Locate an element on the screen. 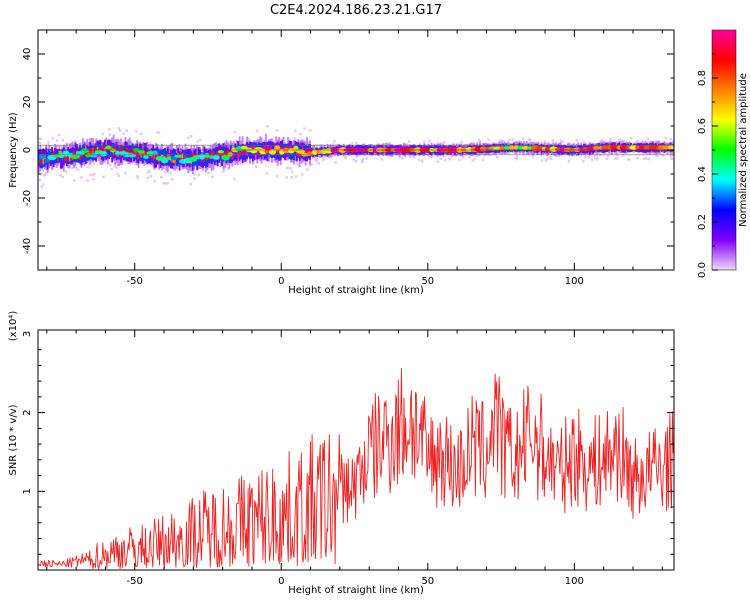 This screenshot has width=750, height=600. snr-y-label: SNR (10 * v/v) is located at coordinates (13, 439).